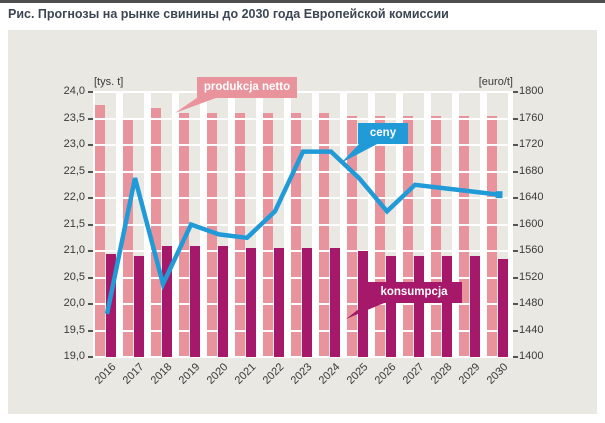 This screenshot has height=423, width=605. What do you see at coordinates (531, 197) in the screenshot?
I see `right-axis-tick-label: 1640` at bounding box center [531, 197].